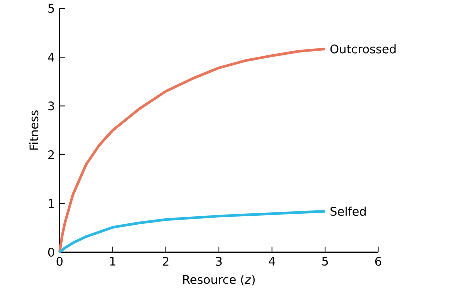 Image resolution: width=475 pixels, height=307 pixels. Describe the element at coordinates (219, 280) in the screenshot. I see `x-axis-title: Resource (z)` at that location.